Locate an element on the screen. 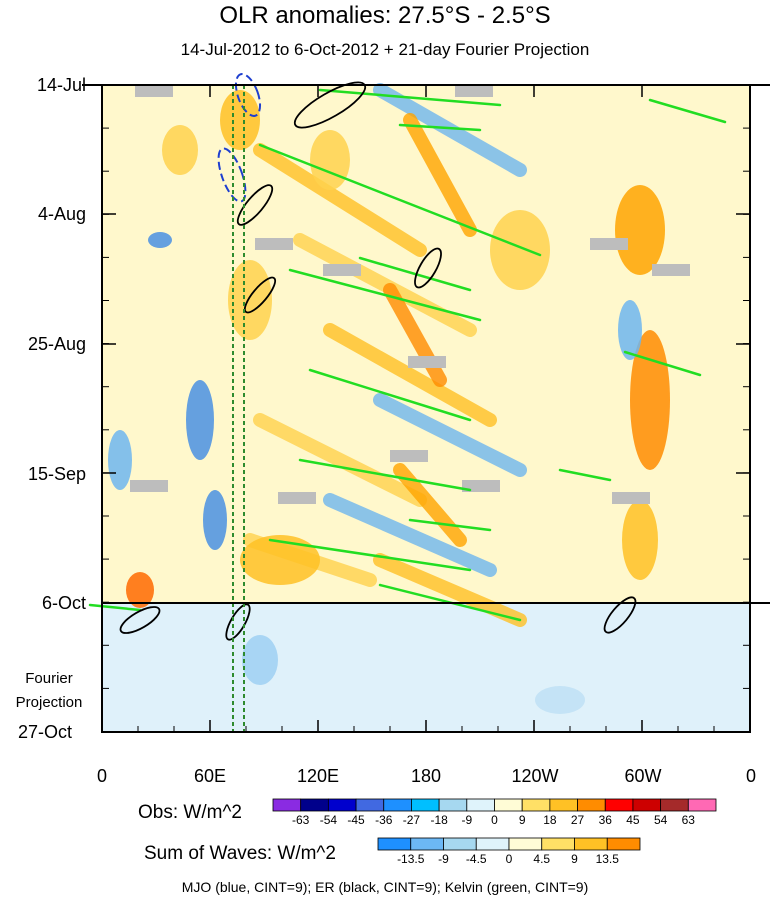  projection-label-line2: Projection is located at coordinates (49, 702).